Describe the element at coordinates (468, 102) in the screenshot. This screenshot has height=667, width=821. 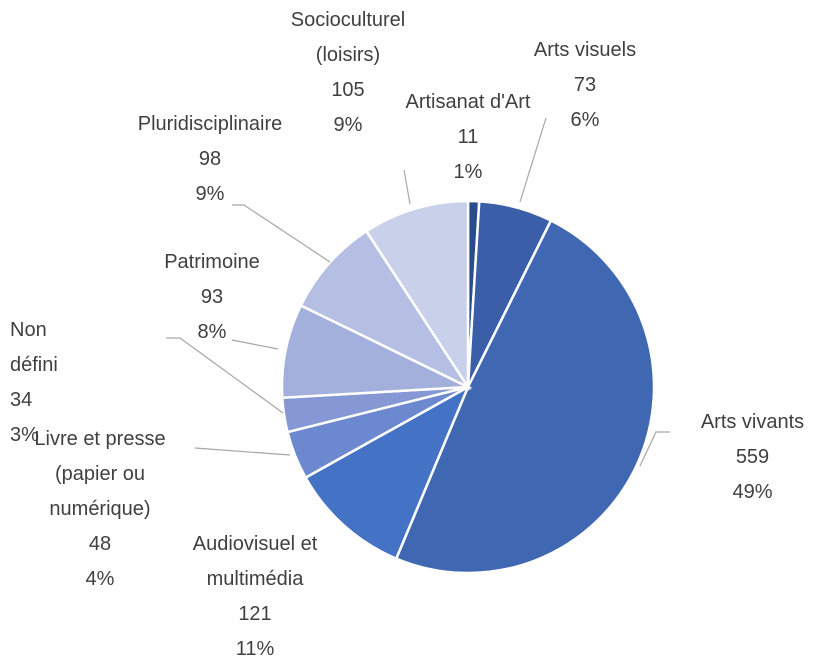
I see `label-category: Artisanat d'Art` at that location.